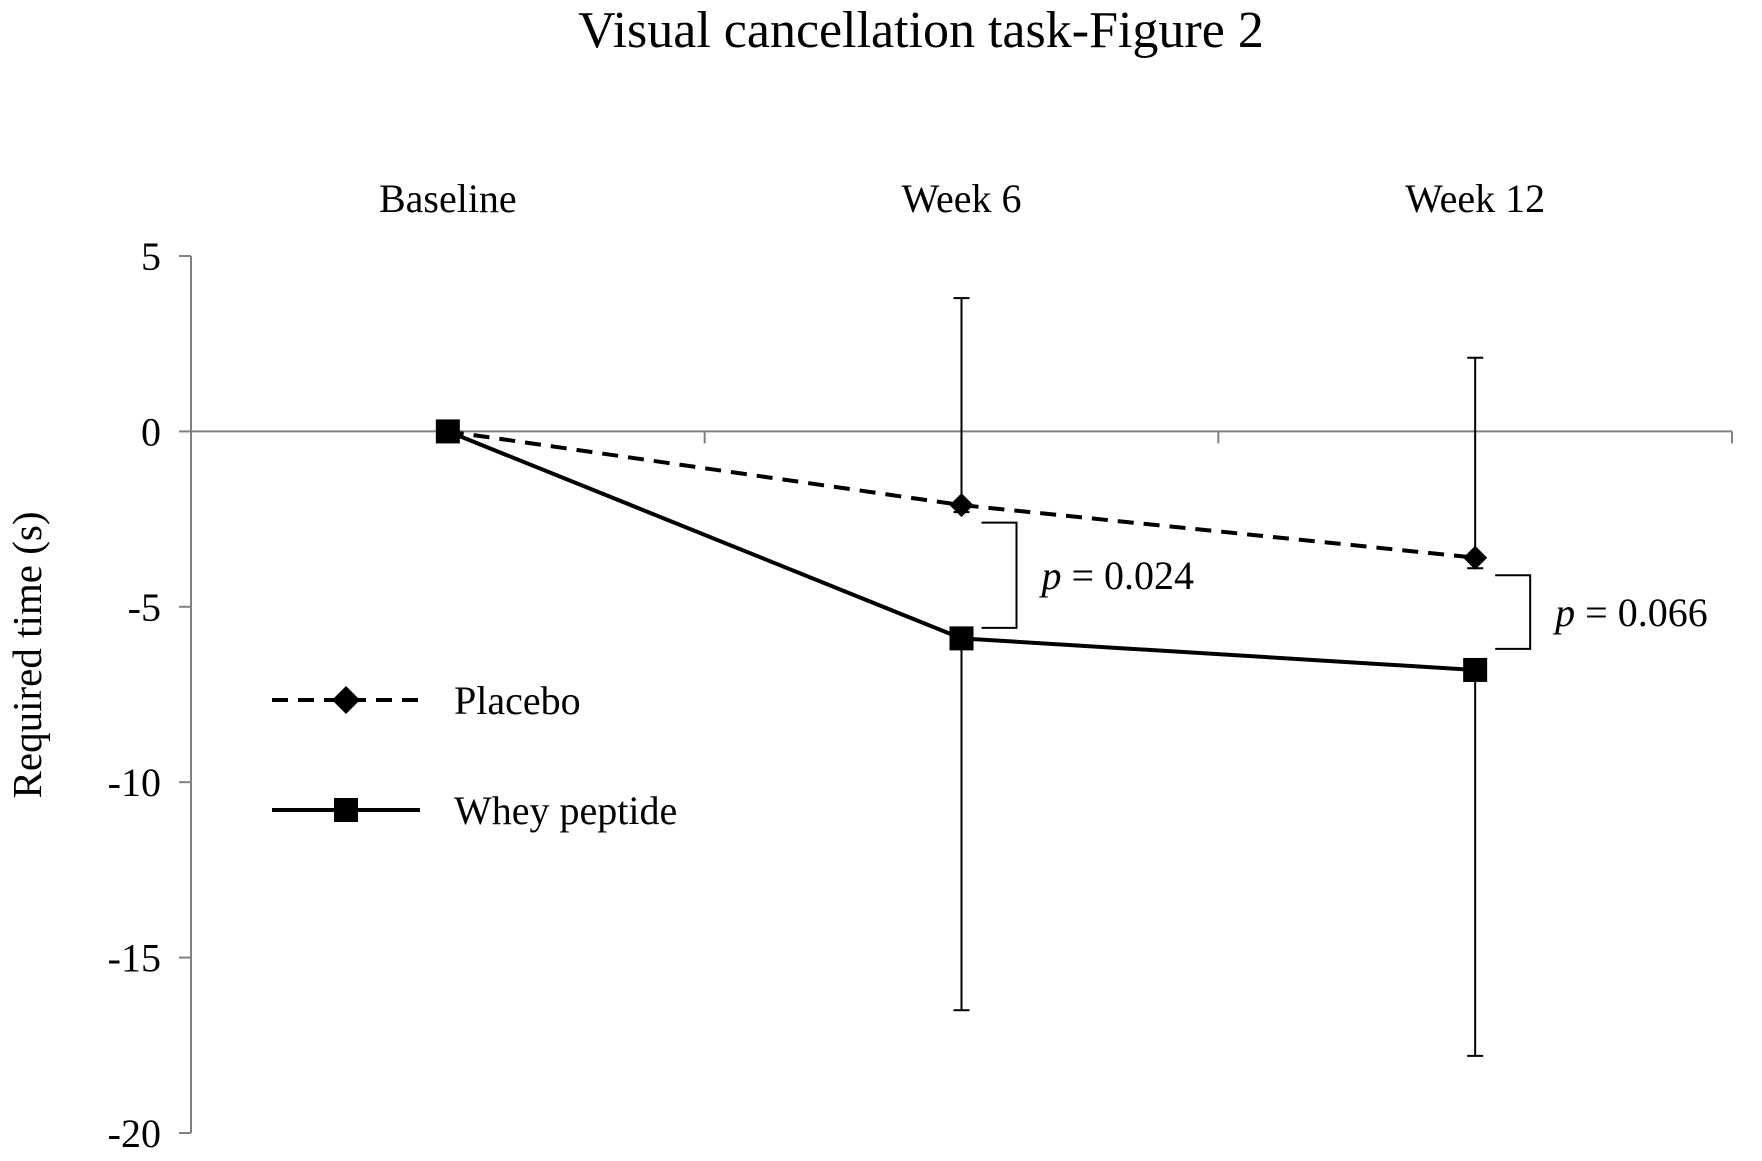 This screenshot has width=1762, height=1161. What do you see at coordinates (1344, 585) in the screenshot?
I see `significance-annotations: p = 0.024 p = 0.066` at bounding box center [1344, 585].